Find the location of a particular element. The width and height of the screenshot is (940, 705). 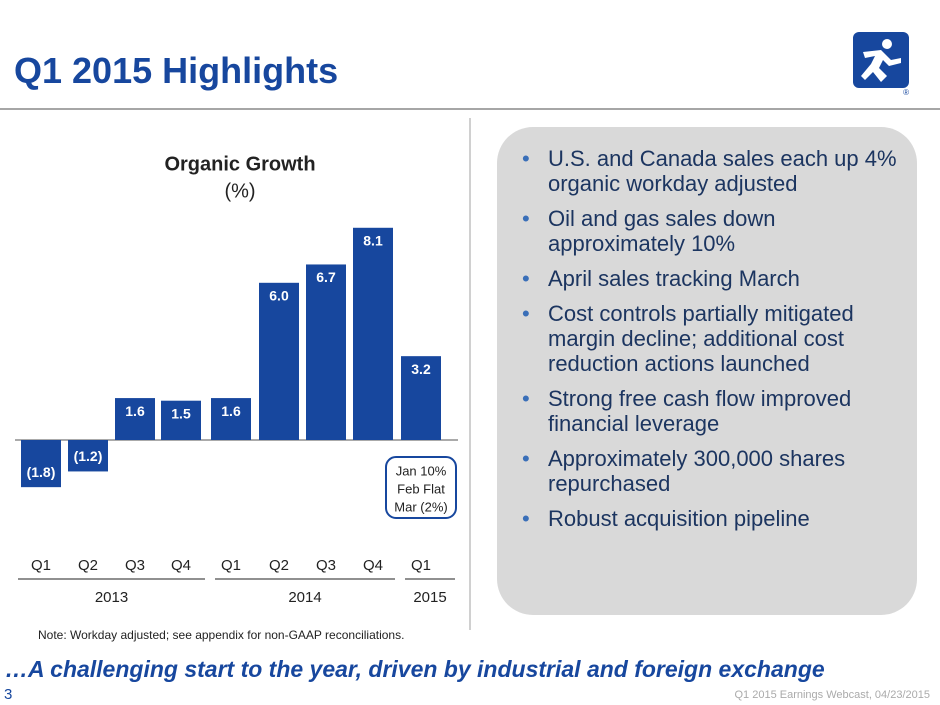

annotation-line: Feb Flat is located at coordinates (421, 488).